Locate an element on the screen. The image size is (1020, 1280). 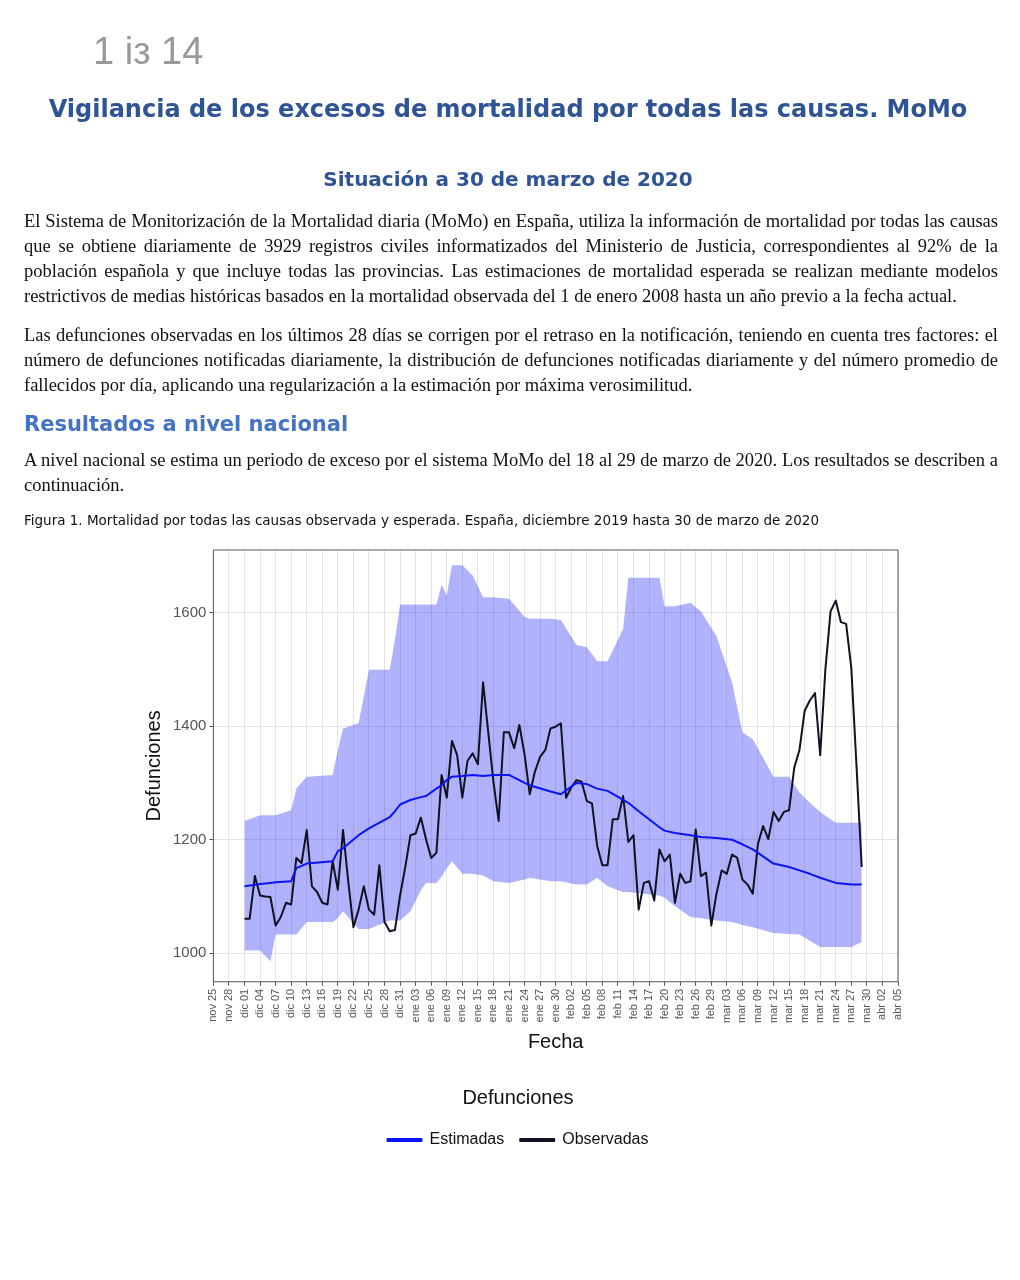
x-tick-label: dic 10 is located at coordinates (290, 1003).